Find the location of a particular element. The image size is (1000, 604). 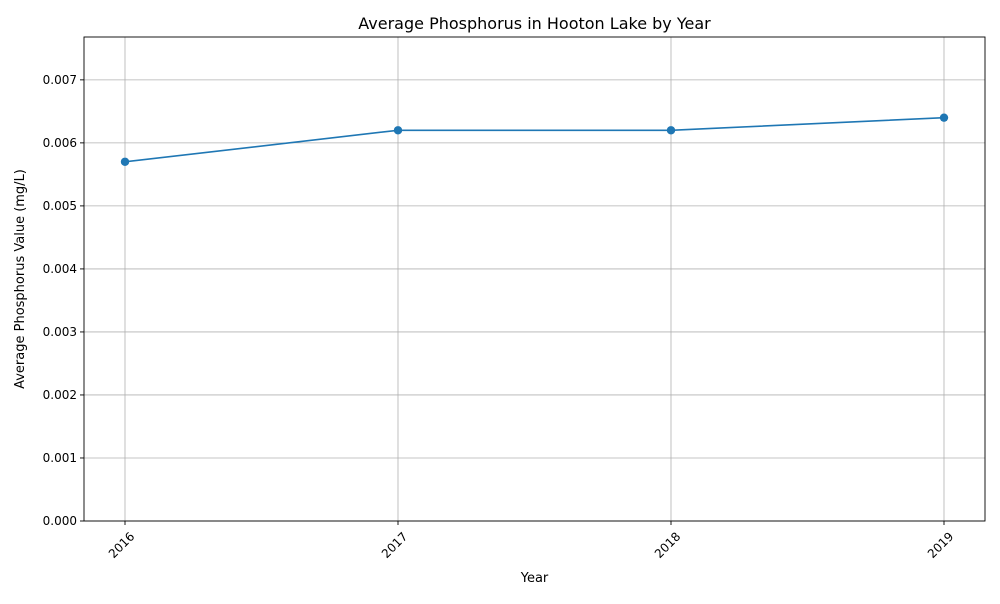

y-tick-label: 0.003 is located at coordinates (60, 332).